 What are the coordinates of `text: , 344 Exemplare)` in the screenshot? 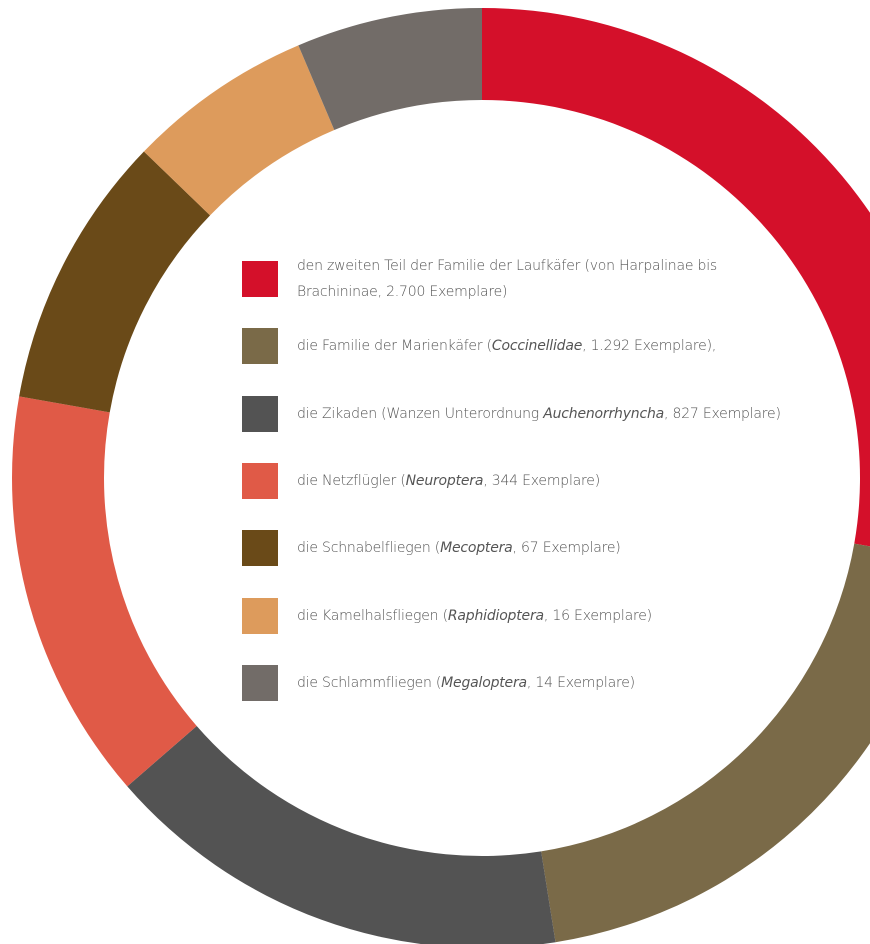 It's located at (541, 480).